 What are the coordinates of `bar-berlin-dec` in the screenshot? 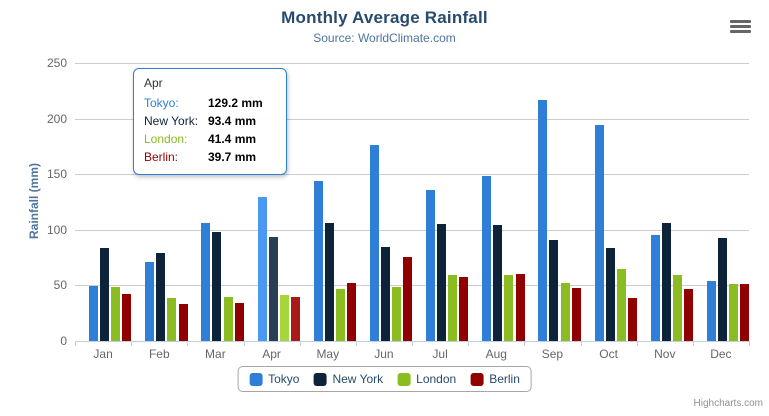 It's located at (745, 312).